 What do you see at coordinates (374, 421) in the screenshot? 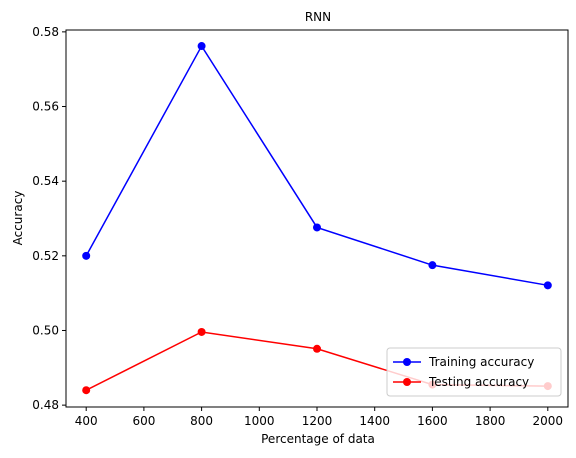
I see `x-tick-label: 1400` at bounding box center [374, 421].